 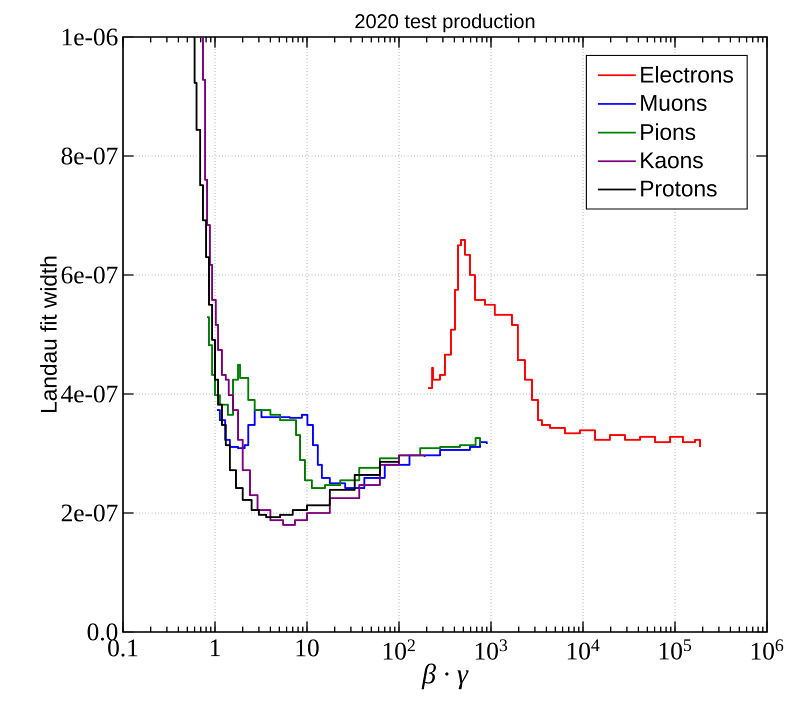 What do you see at coordinates (48, 334) in the screenshot?
I see `y-axis-title: Landau fit width` at bounding box center [48, 334].